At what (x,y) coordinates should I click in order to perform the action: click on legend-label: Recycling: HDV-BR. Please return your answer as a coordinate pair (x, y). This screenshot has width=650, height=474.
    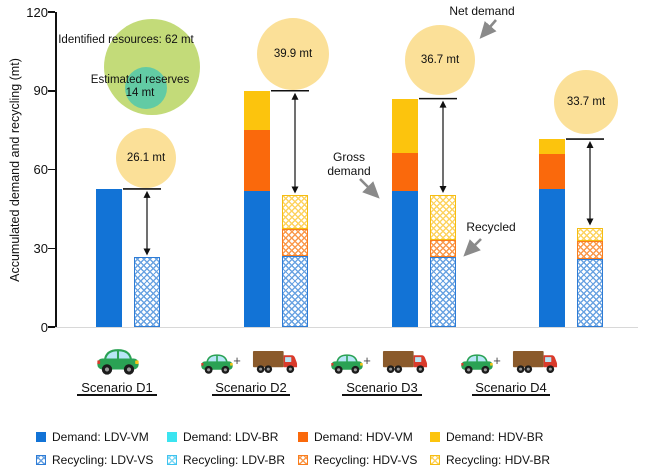
    Looking at the image, I should click on (498, 460).